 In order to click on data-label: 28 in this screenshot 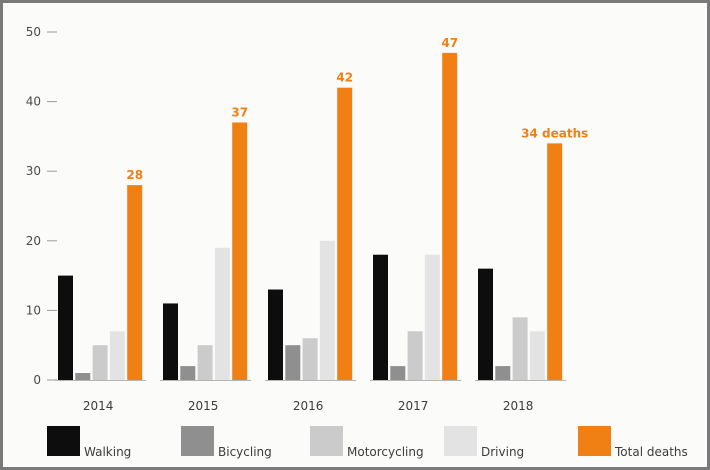, I will do `click(134, 175)`.